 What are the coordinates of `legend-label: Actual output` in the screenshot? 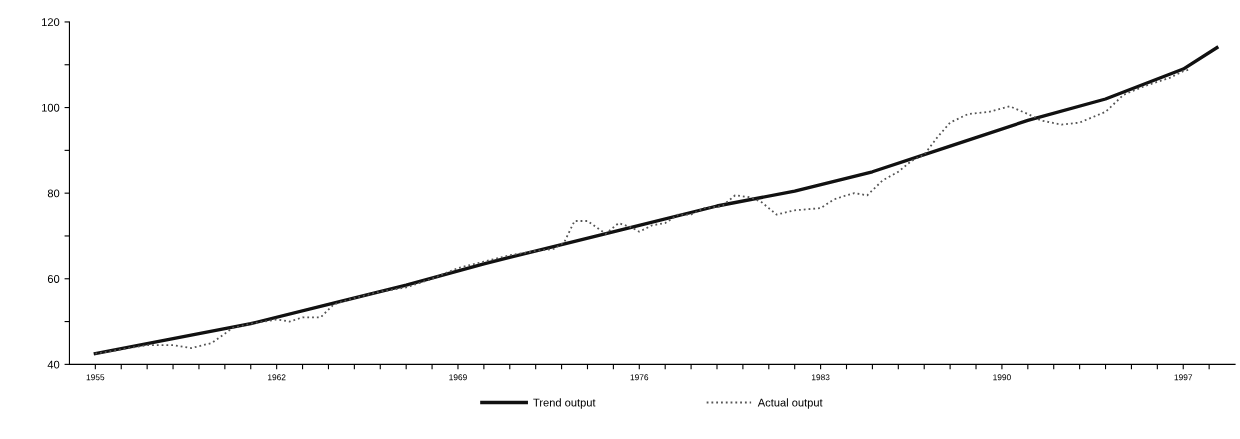 It's located at (790, 403).